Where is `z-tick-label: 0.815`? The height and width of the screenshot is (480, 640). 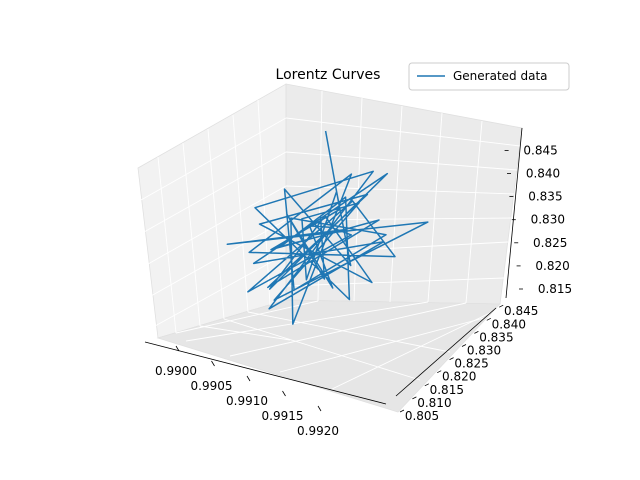
z-tick-label: 0.815 is located at coordinates (555, 289).